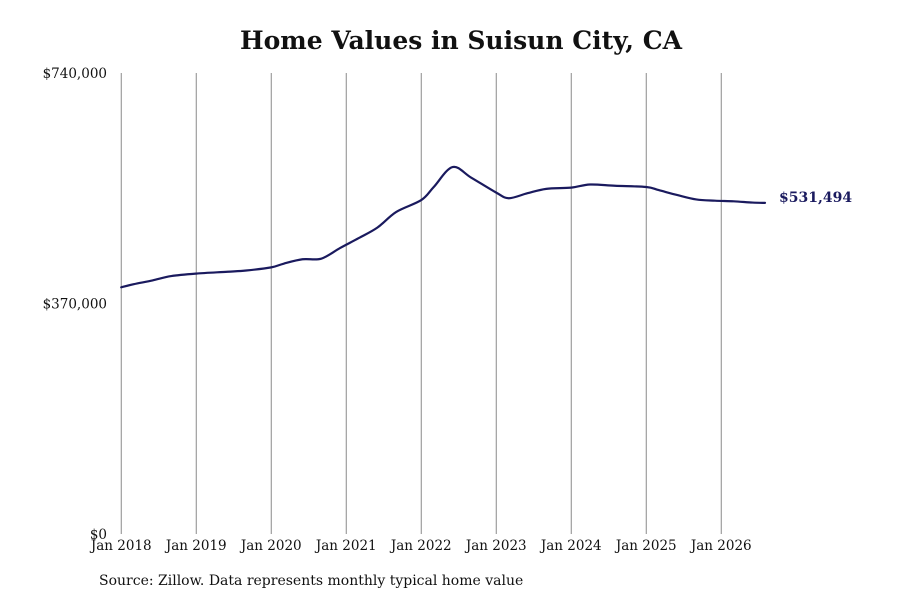 This screenshot has width=900, height=600. Describe the element at coordinates (98, 535) in the screenshot. I see `y-tick-label: $0` at that location.